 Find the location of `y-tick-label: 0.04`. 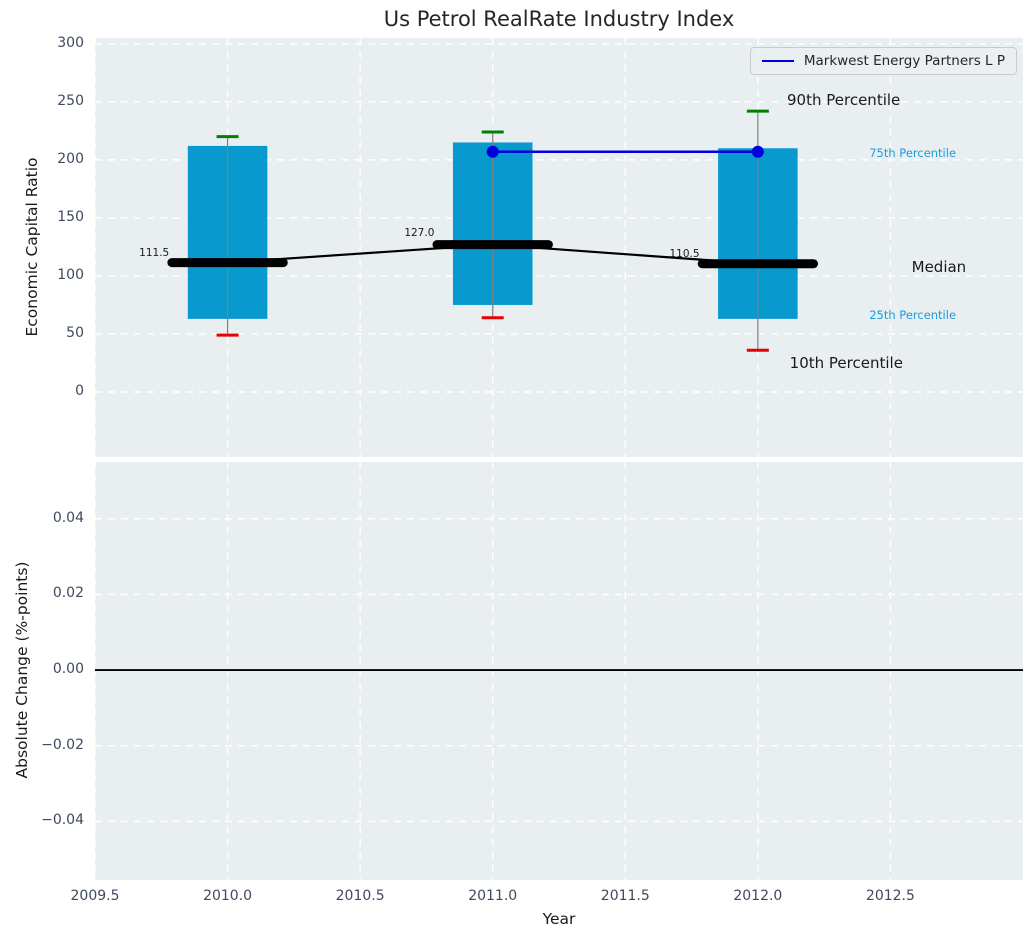

y-tick-label: 0.04 is located at coordinates (68, 517).